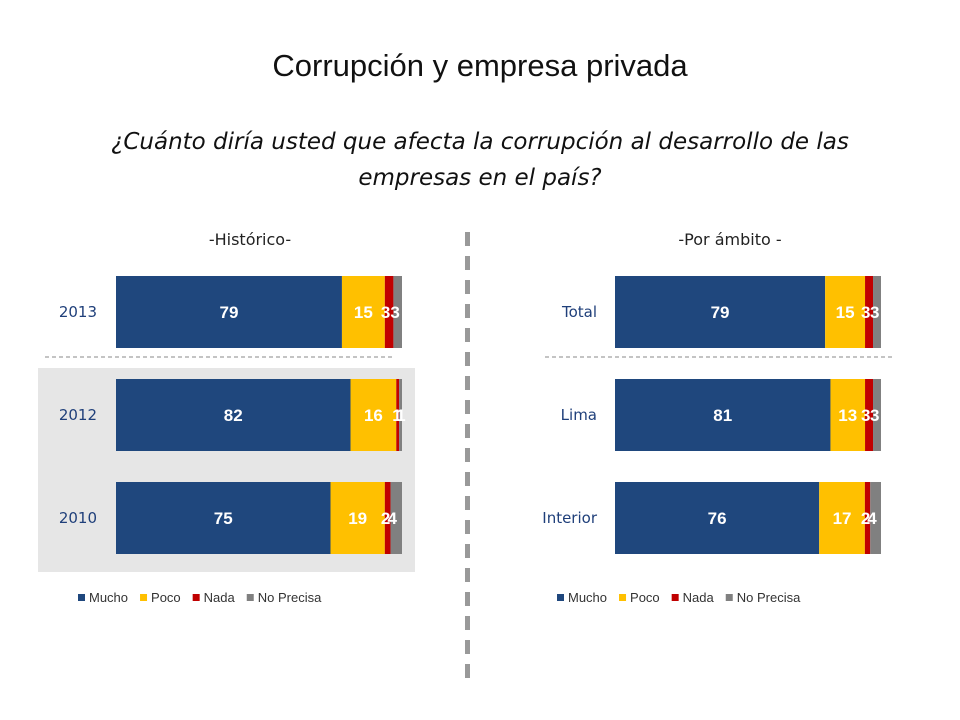 The width and height of the screenshot is (960, 720). I want to click on historic-value-label-2012-no-precisa: 1, so click(400, 415).